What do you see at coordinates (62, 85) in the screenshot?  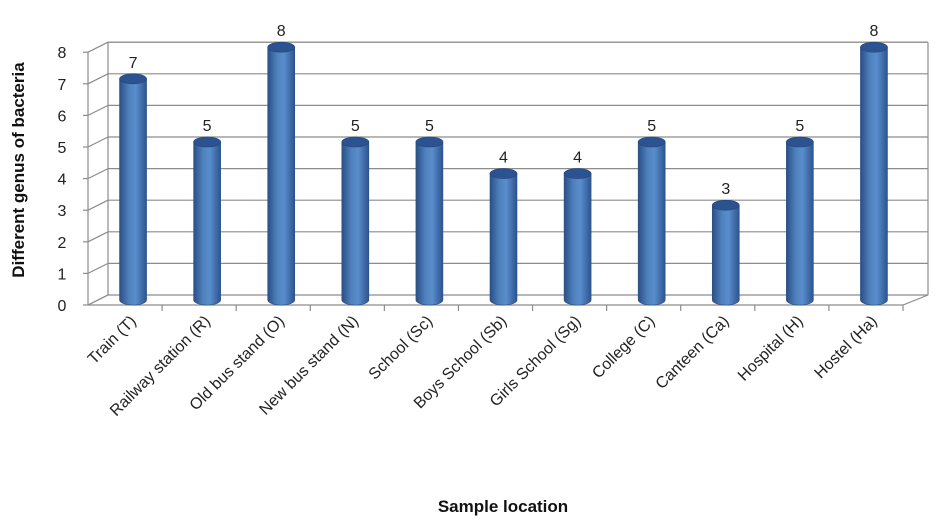 I see `y-tick-label: 7` at bounding box center [62, 85].